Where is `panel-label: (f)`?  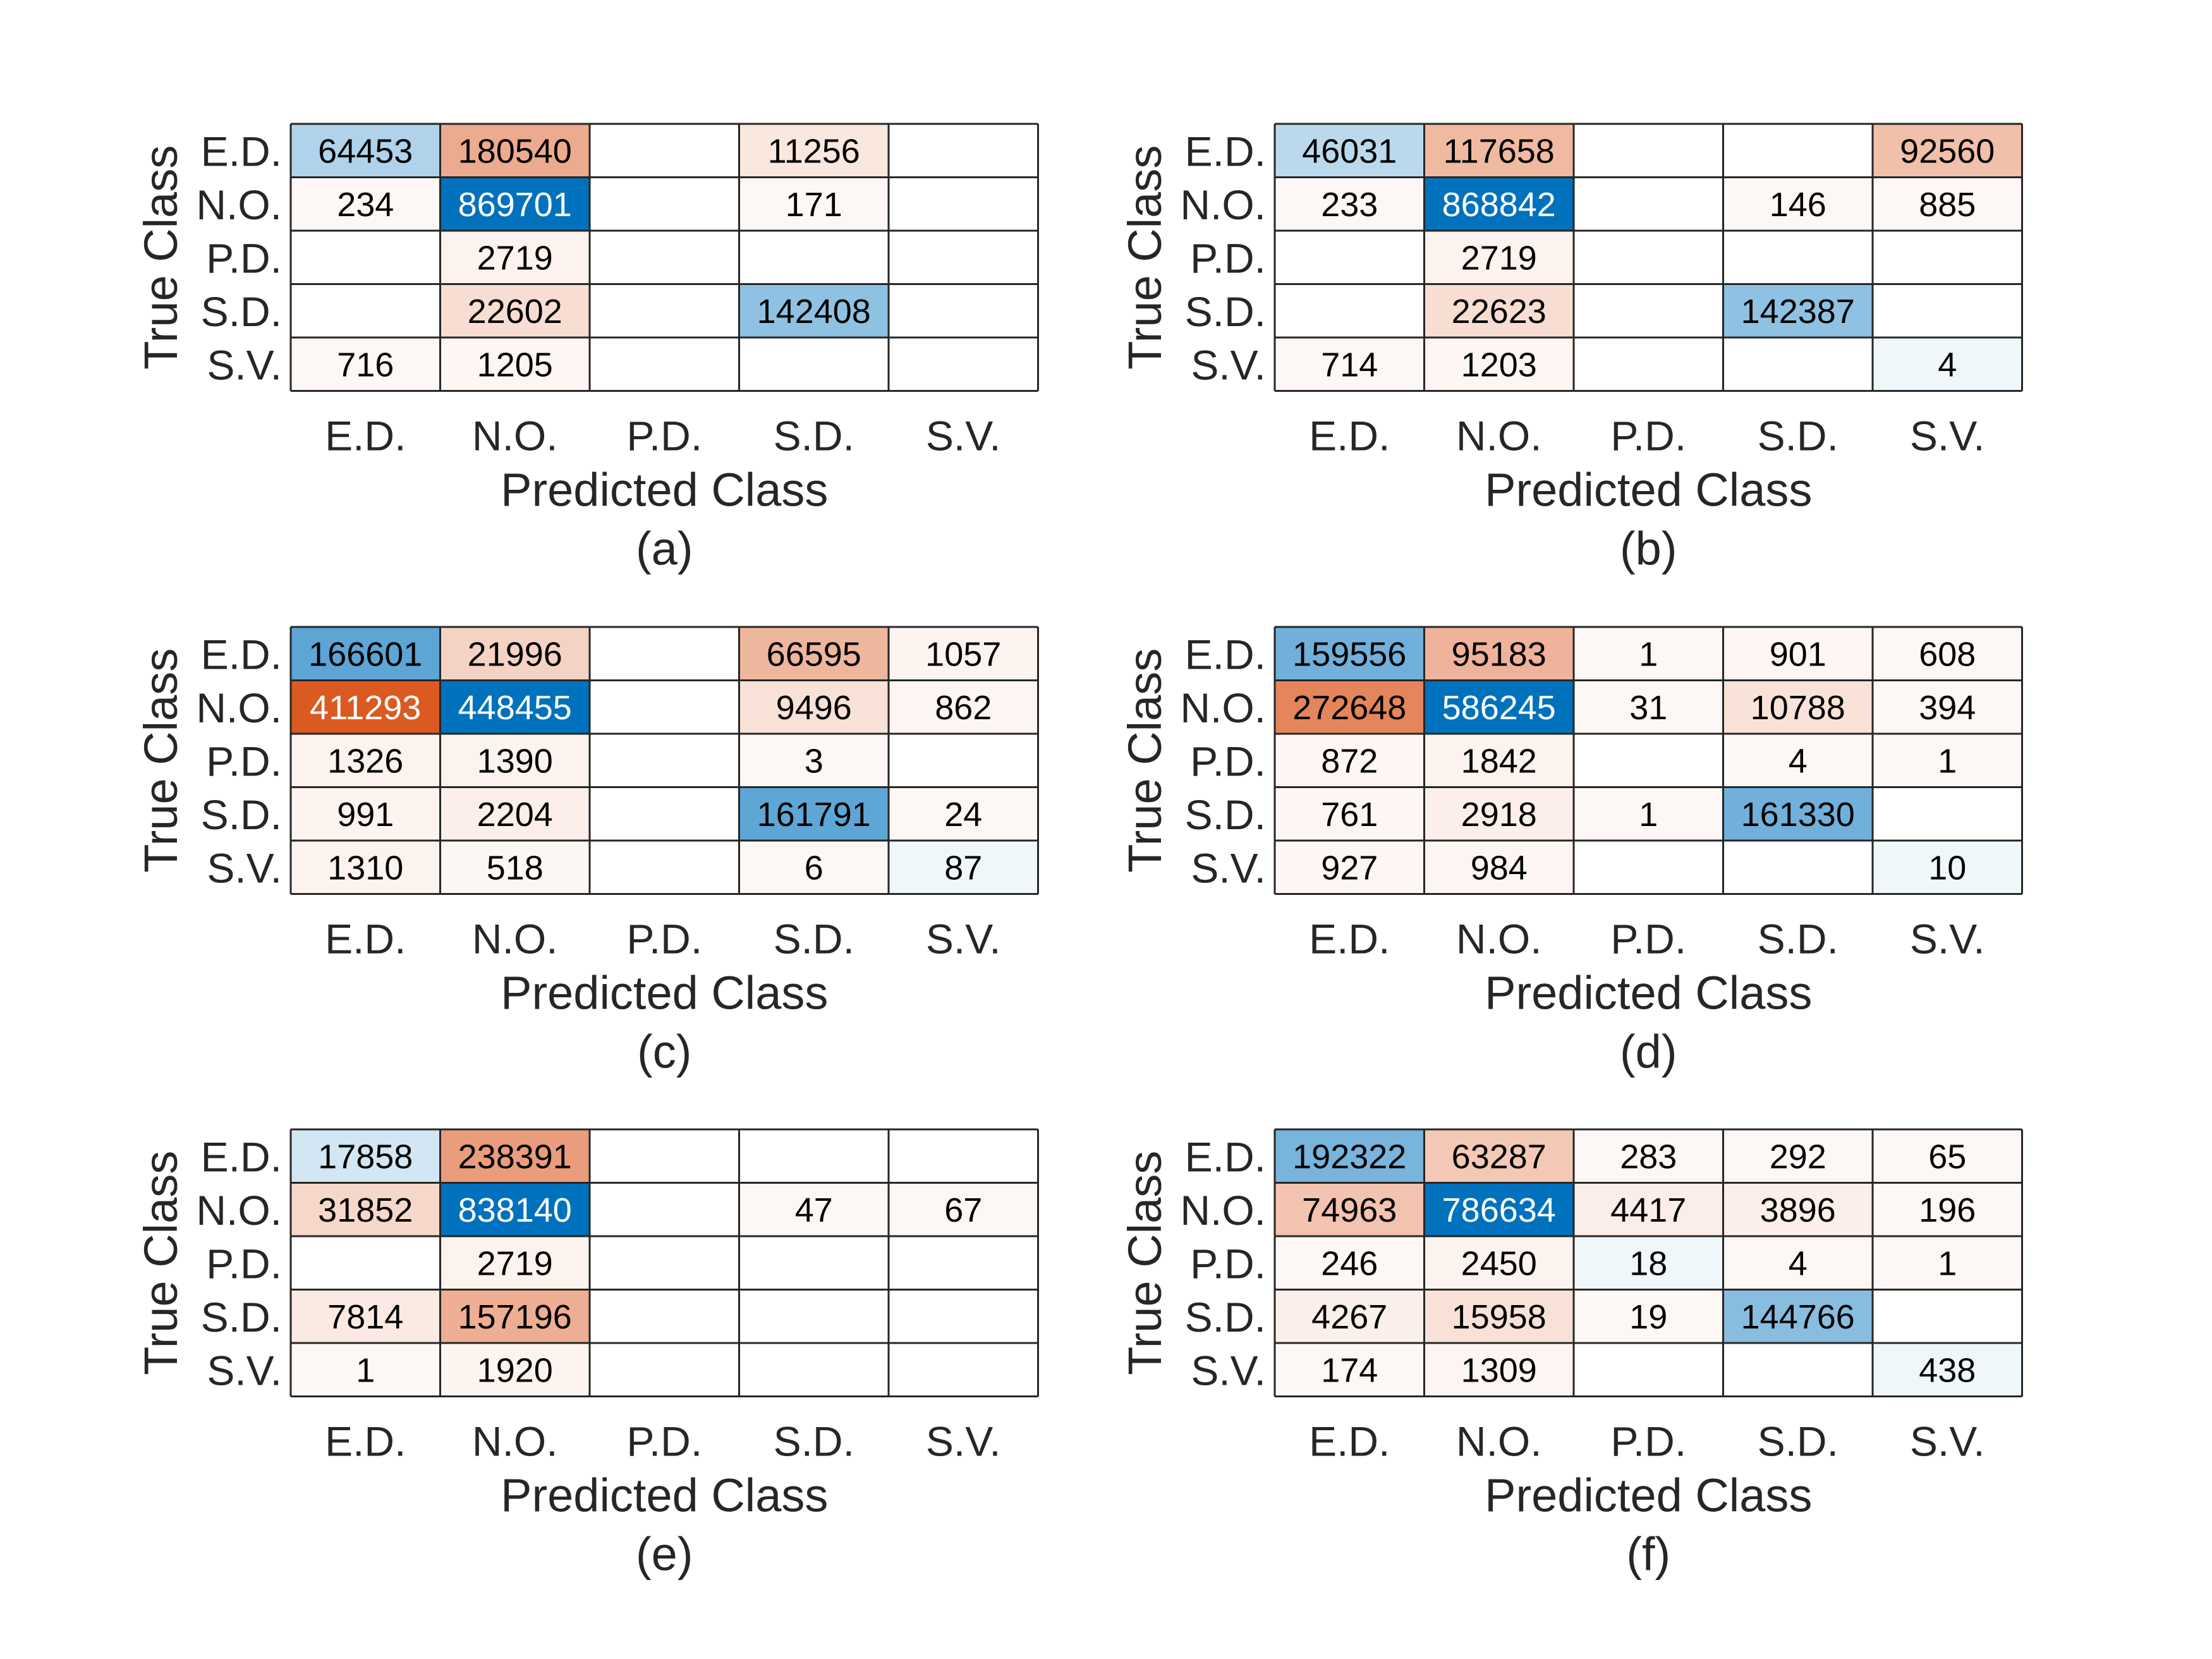
panel-label: (f) is located at coordinates (1648, 1555).